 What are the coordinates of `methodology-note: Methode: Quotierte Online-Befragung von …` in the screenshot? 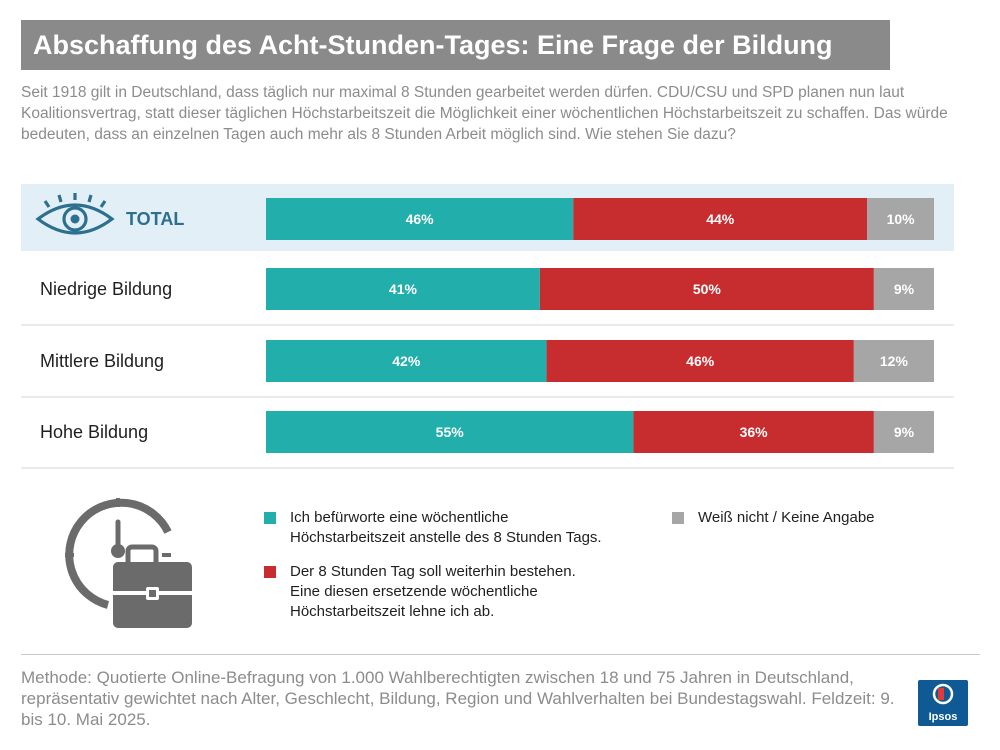 It's located at (458, 698).